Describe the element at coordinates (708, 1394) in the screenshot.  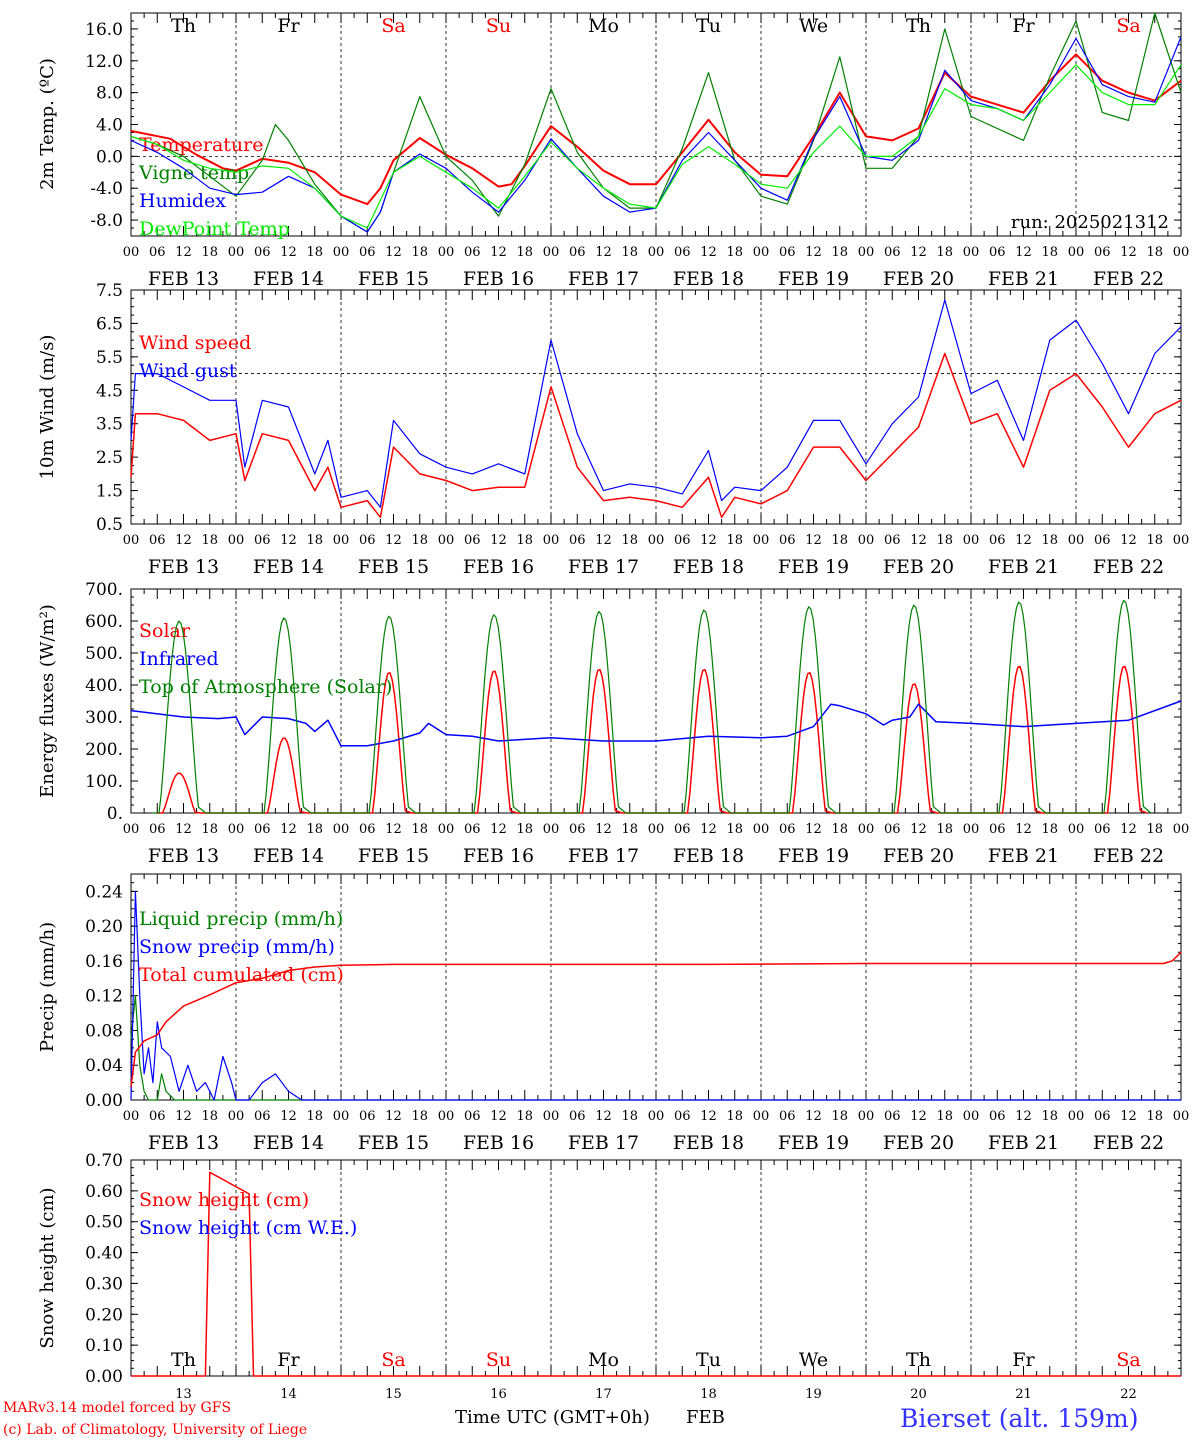
I see `day-number-label: 18` at that location.